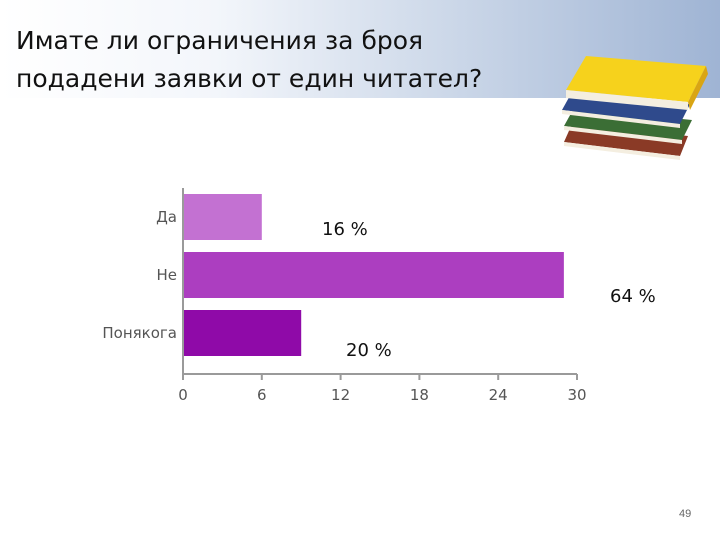 This screenshot has height=540, width=720. Describe the element at coordinates (166, 217) in the screenshot. I see `category-label: Да` at that location.